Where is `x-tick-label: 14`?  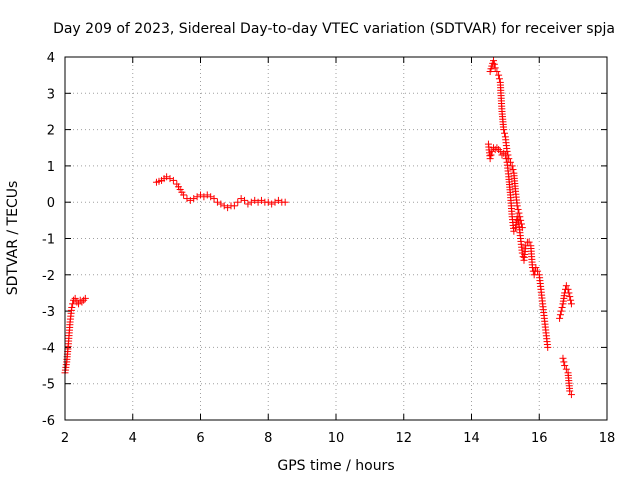 x-tick-label: 14 is located at coordinates (471, 438).